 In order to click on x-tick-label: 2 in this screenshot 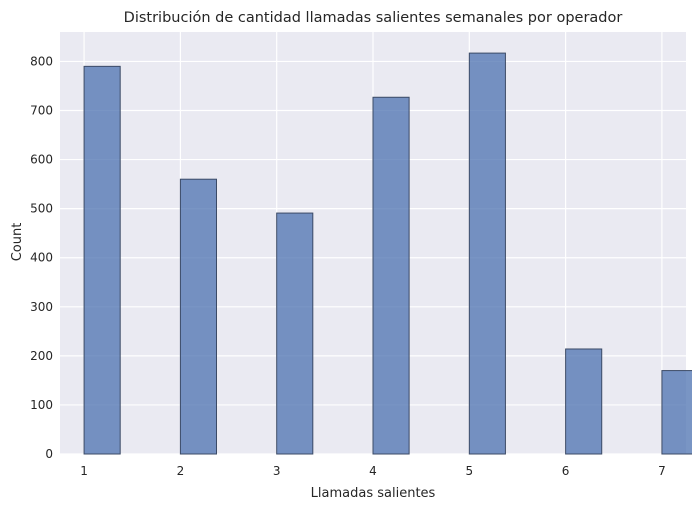, I will do `click(181, 471)`.